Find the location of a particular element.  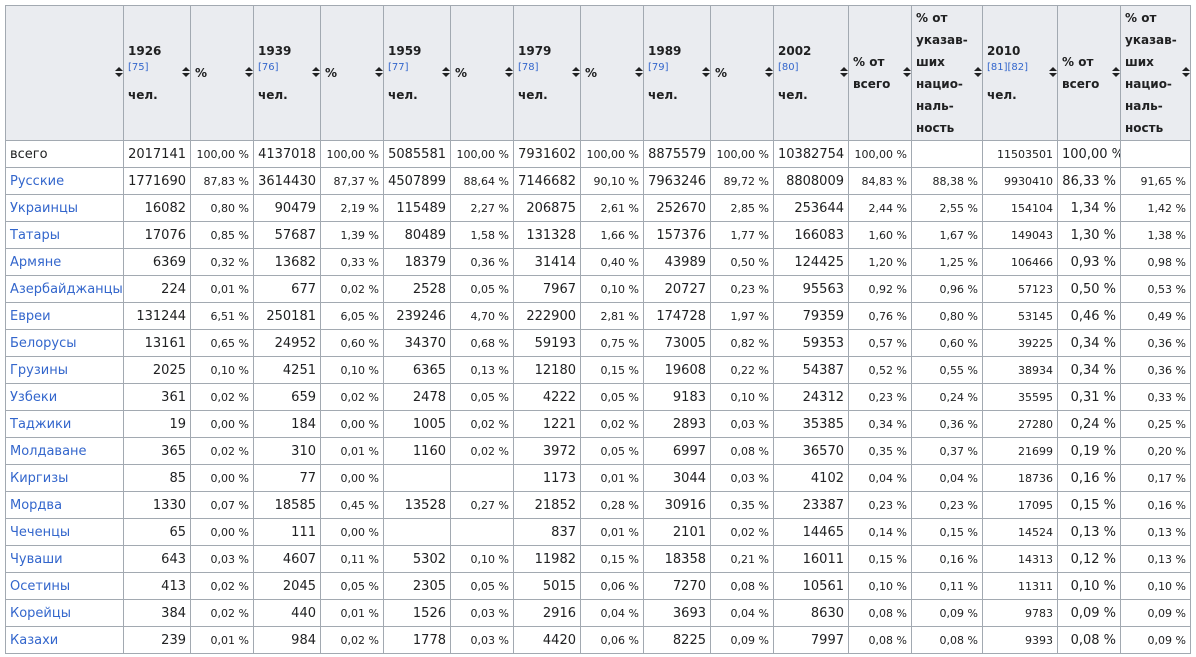

table-cell: 1005 is located at coordinates (417, 424).